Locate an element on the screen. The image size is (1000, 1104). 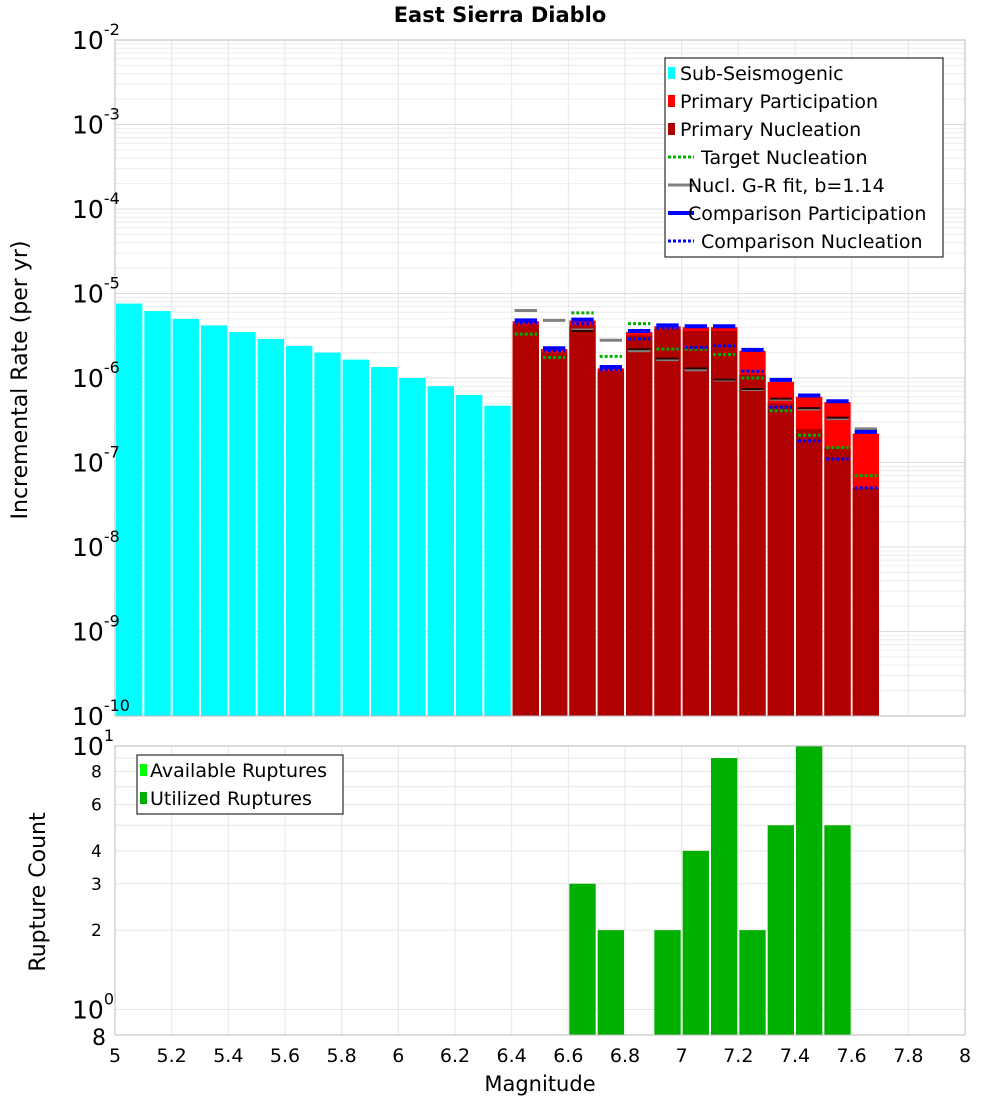
x-tick-label: 6.6 is located at coordinates (568, 1056).